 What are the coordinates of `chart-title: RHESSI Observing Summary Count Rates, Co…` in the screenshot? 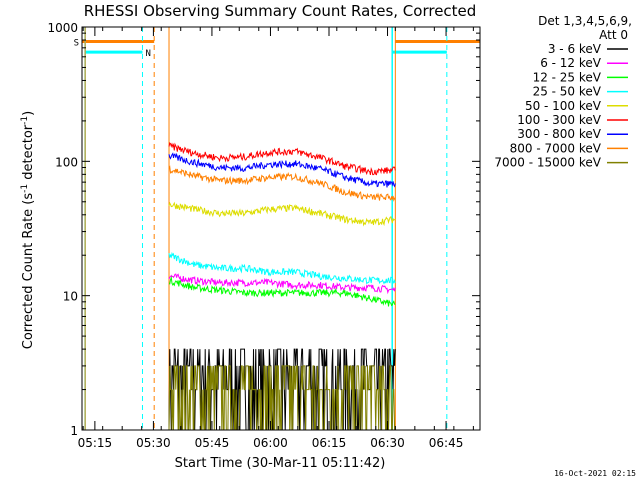 It's located at (280, 11).